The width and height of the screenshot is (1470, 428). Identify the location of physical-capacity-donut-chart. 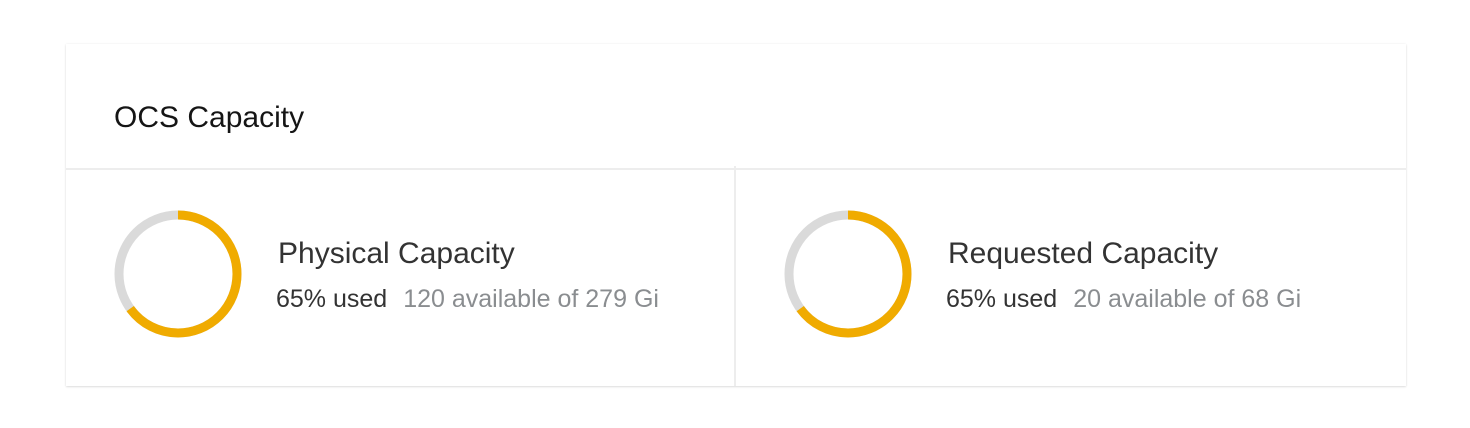
(178, 274).